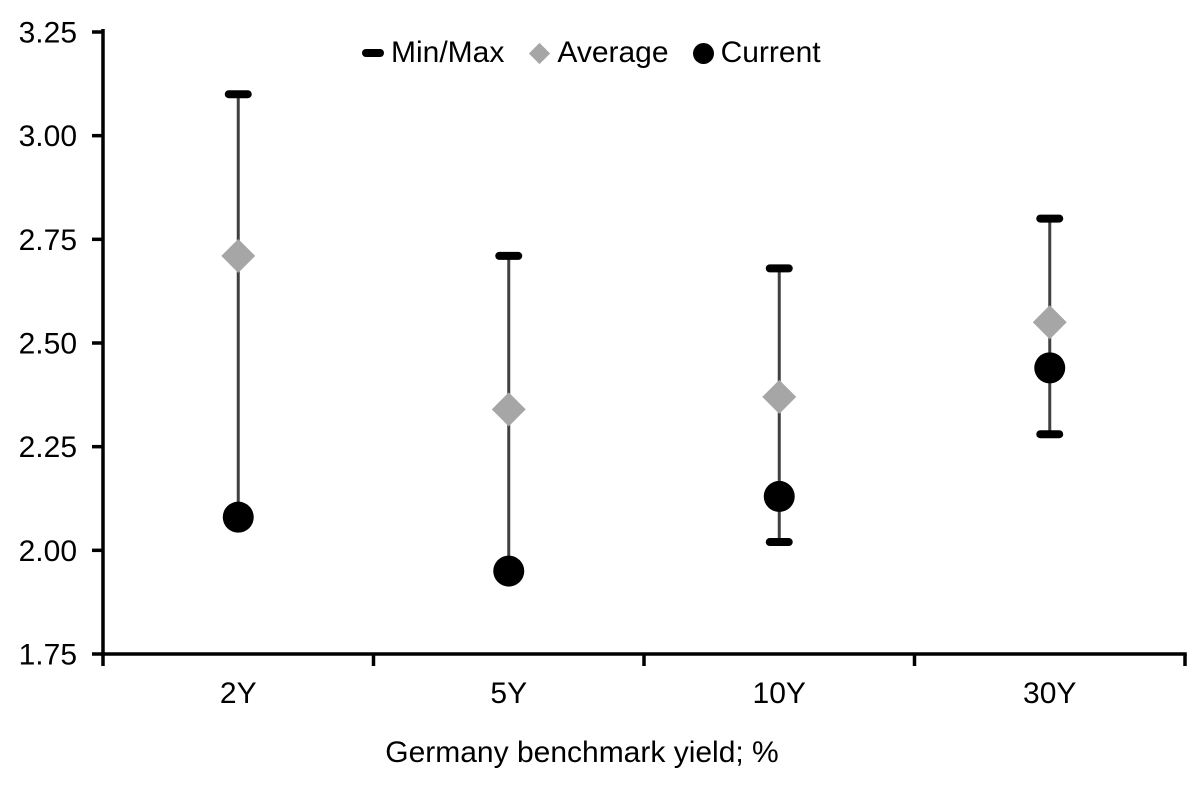 The height and width of the screenshot is (788, 1200). What do you see at coordinates (582, 752) in the screenshot?
I see `x-axis-title: Germany benchmark yield; %` at bounding box center [582, 752].